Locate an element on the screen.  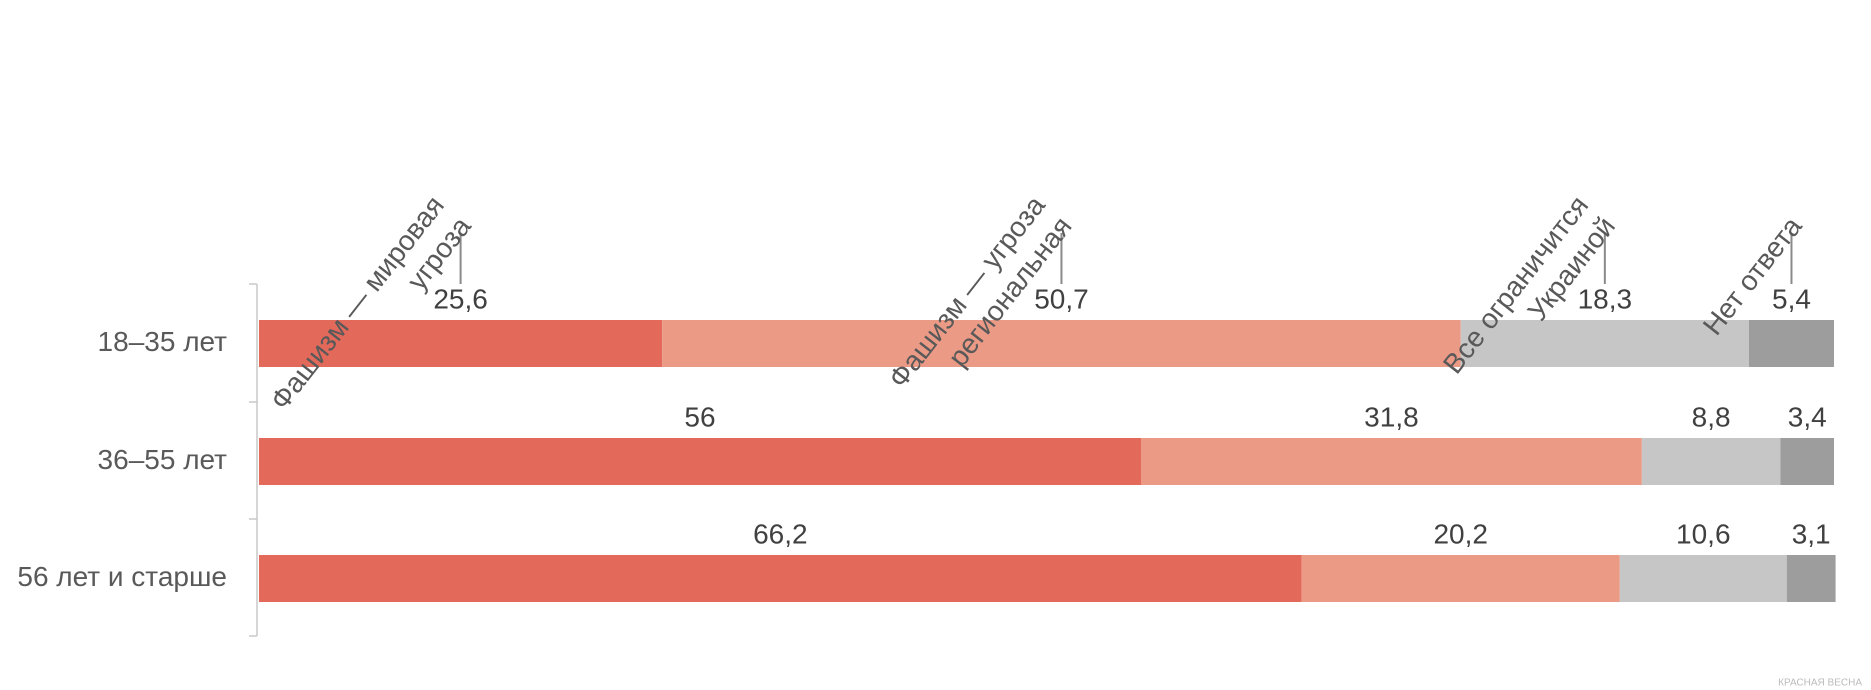
watermark: КРАСНАЯ ВЕСНА is located at coordinates (1820, 683).